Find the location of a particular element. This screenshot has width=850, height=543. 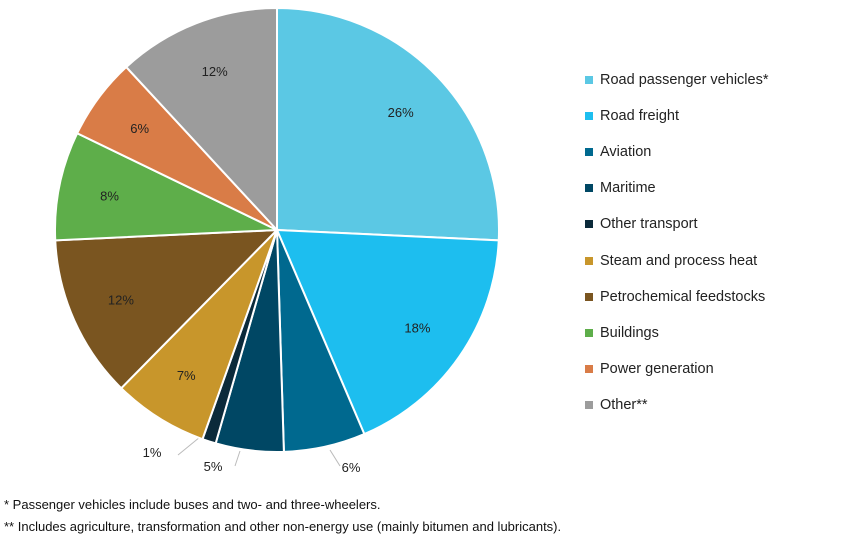

legend-item: Other transport is located at coordinates (676, 224).